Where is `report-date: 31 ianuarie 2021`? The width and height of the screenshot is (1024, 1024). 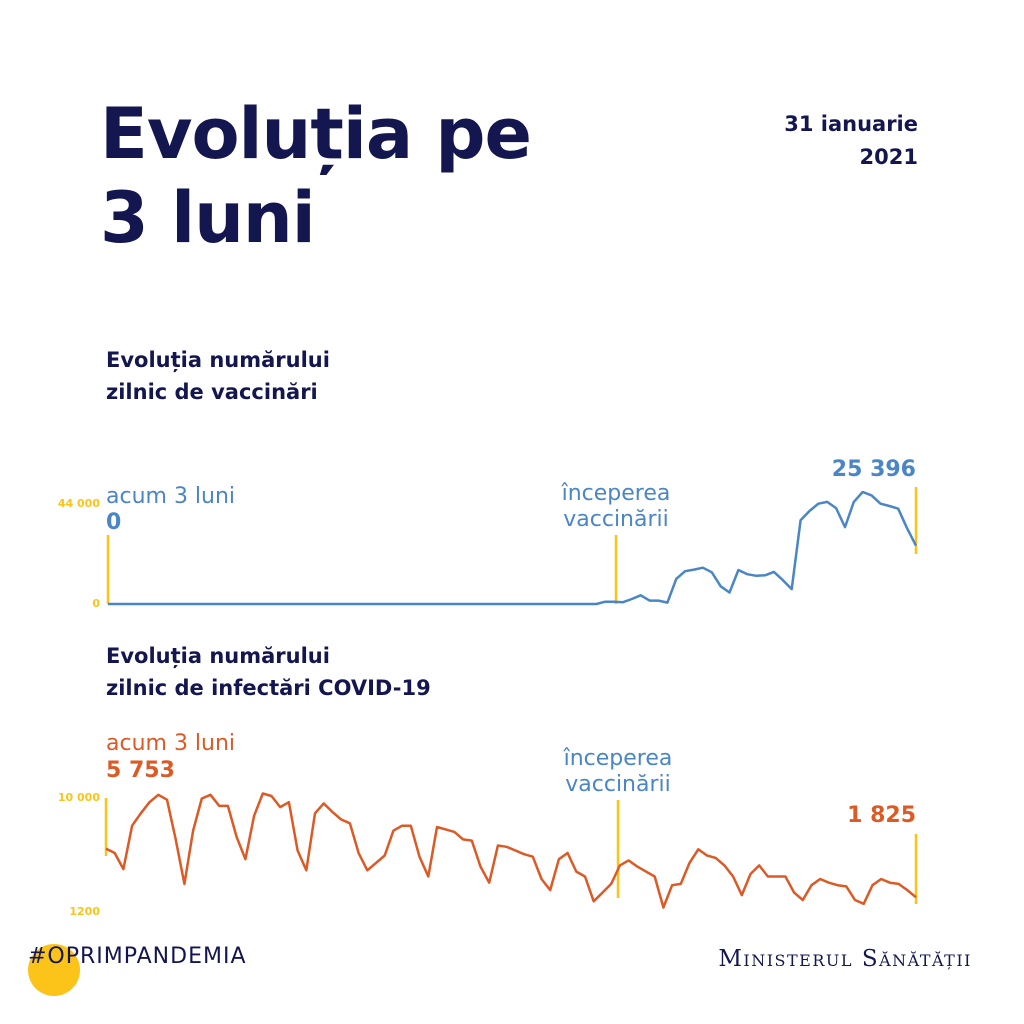
report-date: 31 ianuarie 2021 is located at coordinates (851, 141).